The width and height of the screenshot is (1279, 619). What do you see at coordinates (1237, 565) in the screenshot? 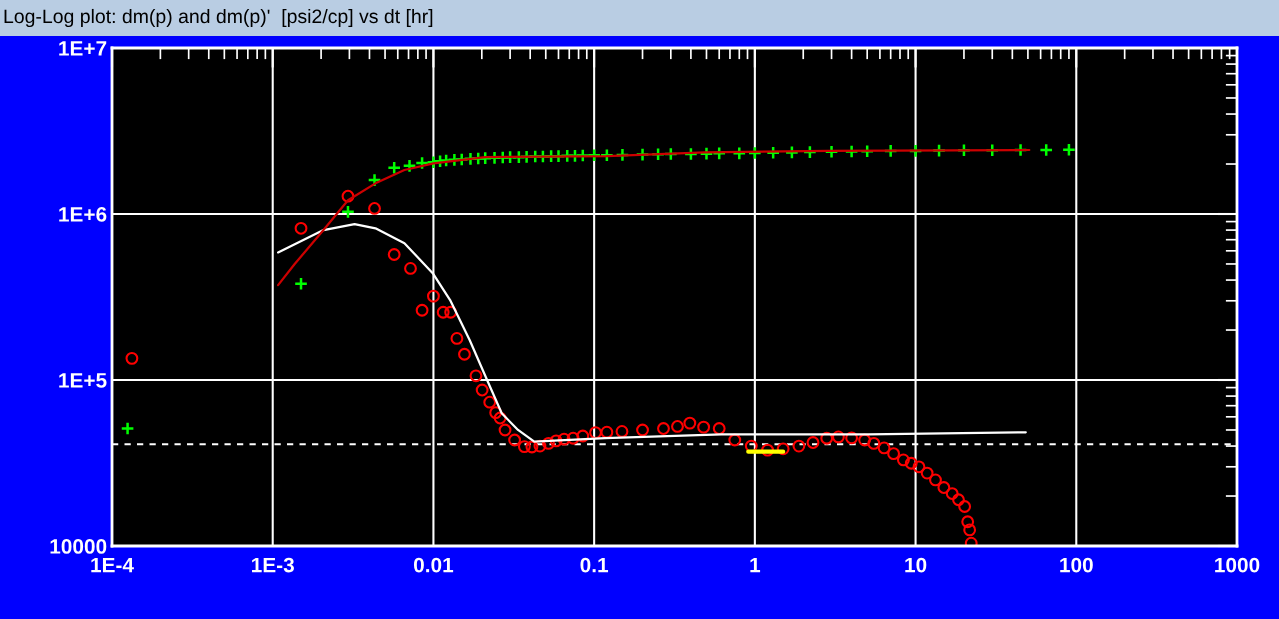
I see `x-tick-label: 1000` at bounding box center [1237, 565].